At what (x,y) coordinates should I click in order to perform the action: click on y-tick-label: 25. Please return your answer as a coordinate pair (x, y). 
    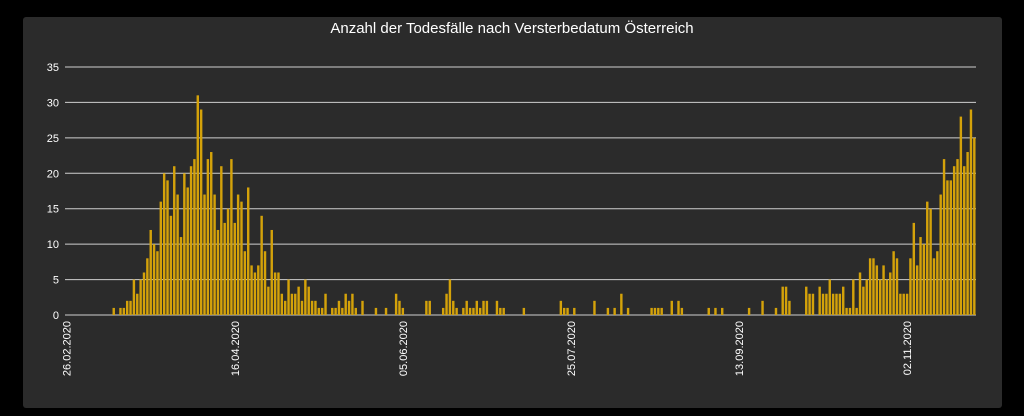
    Looking at the image, I should click on (53, 139).